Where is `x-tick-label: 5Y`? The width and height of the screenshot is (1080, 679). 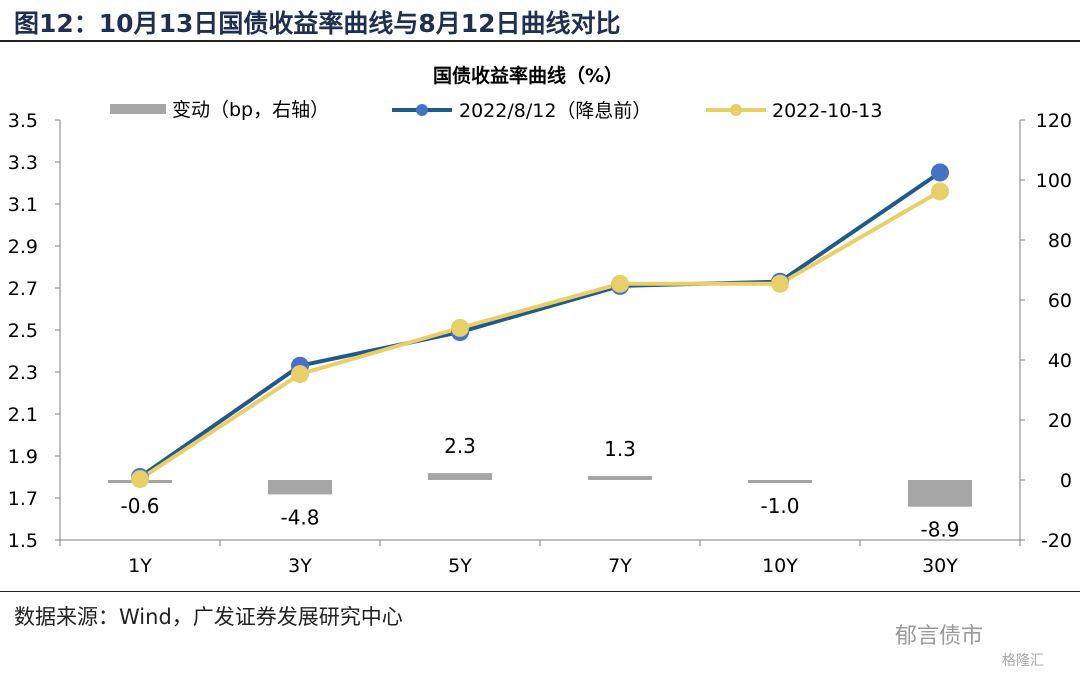
x-tick-label: 5Y is located at coordinates (460, 566).